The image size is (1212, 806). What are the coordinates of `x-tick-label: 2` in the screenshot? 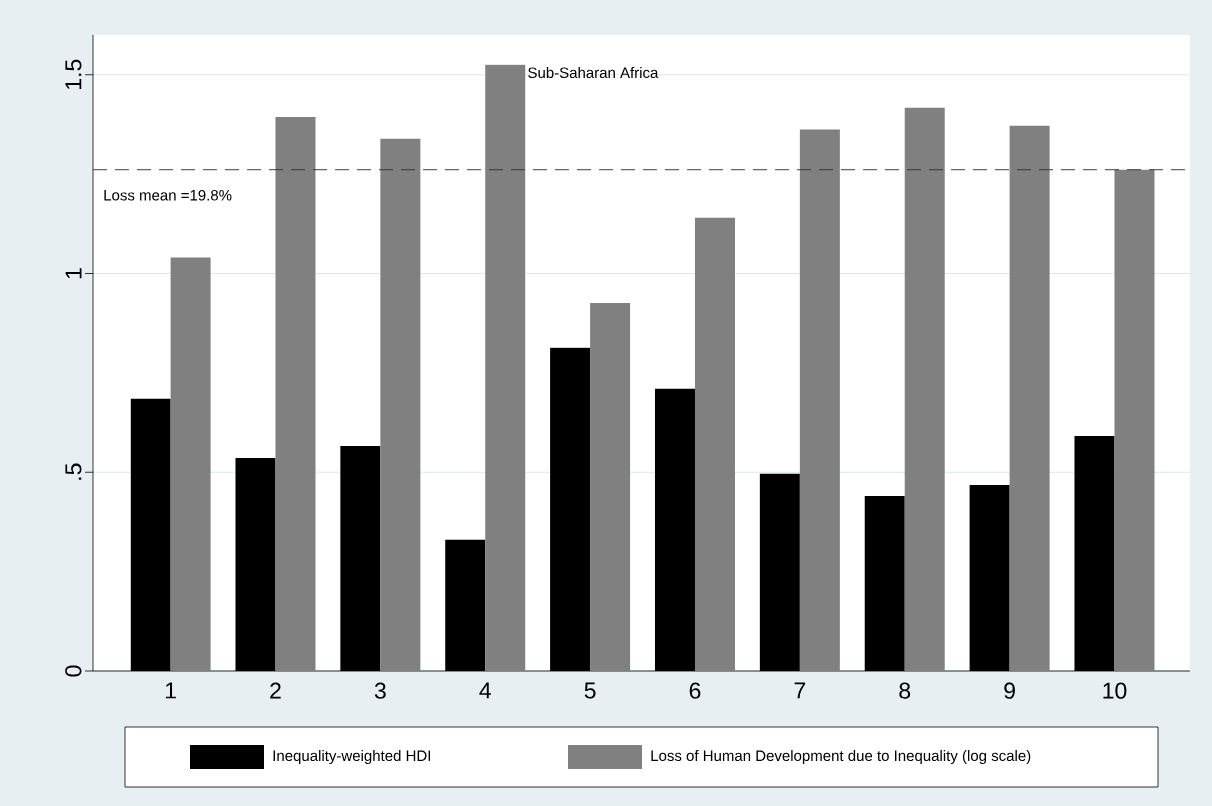 It's located at (275, 690).